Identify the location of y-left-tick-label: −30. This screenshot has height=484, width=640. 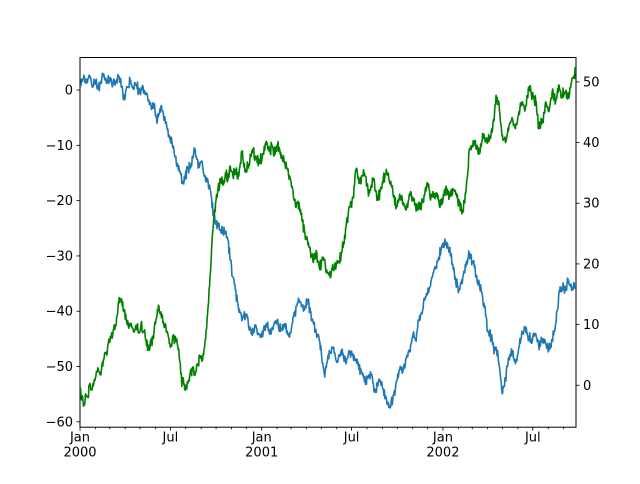
(59, 256).